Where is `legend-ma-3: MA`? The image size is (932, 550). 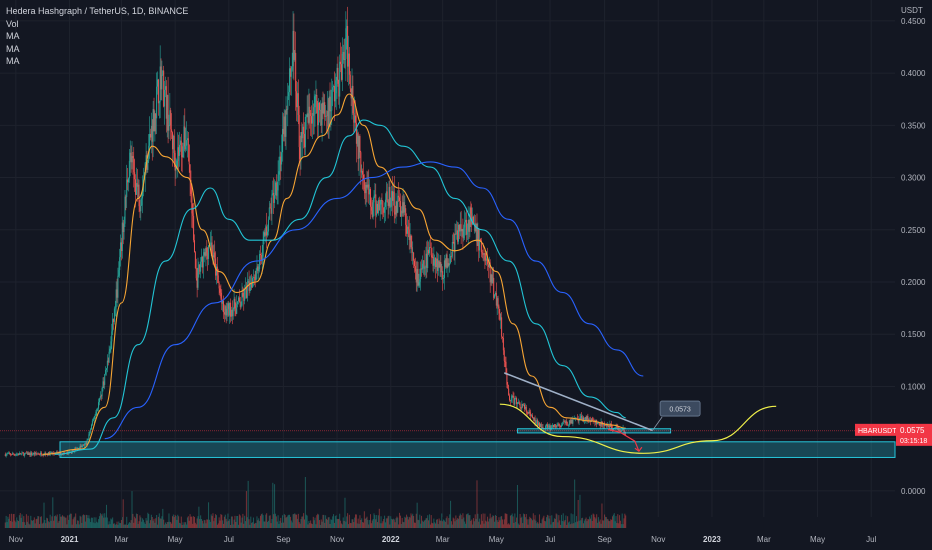
legend-ma-3: MA is located at coordinates (13, 61).